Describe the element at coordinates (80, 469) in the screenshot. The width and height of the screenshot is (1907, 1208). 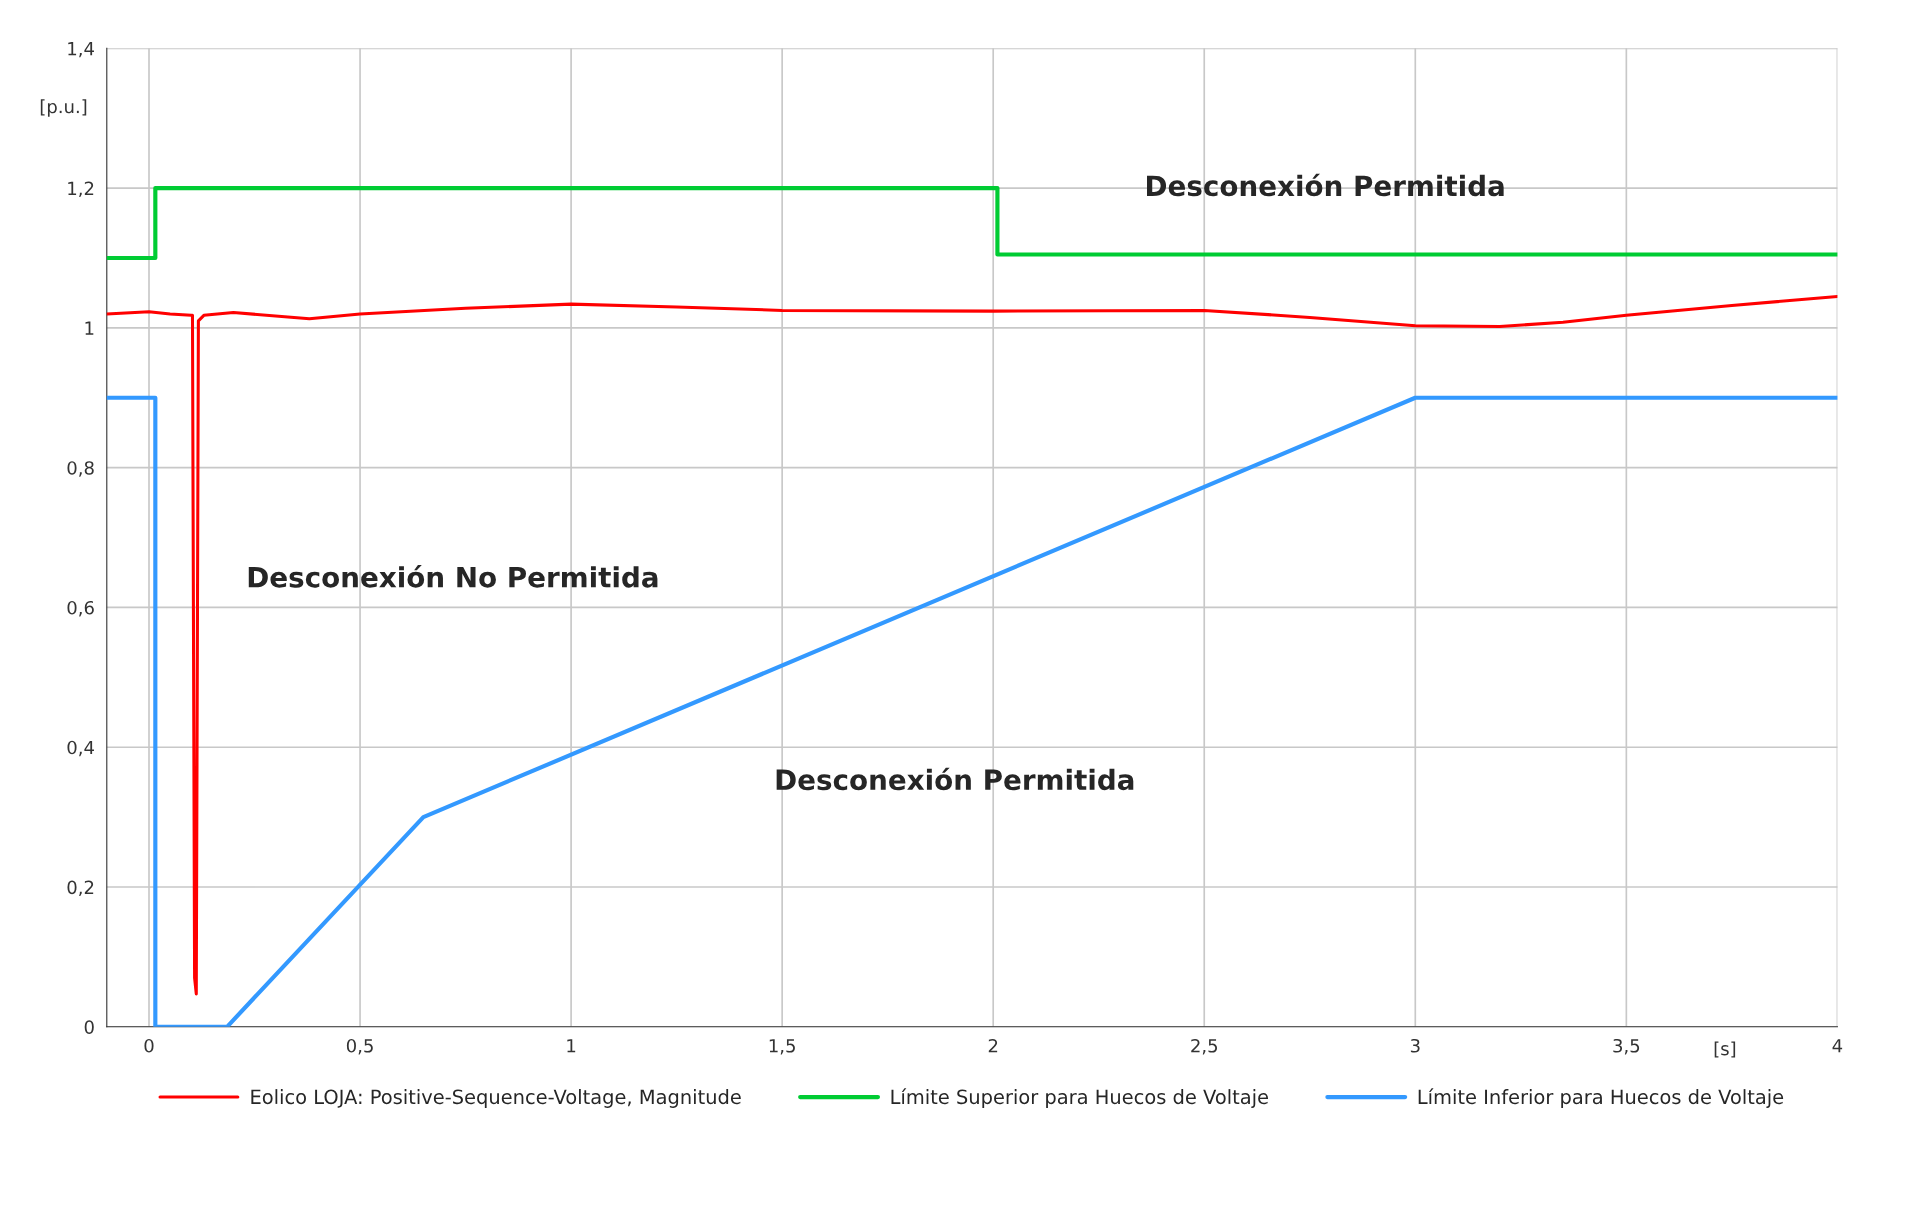
I see `y-tick-label: 0,8` at that location.